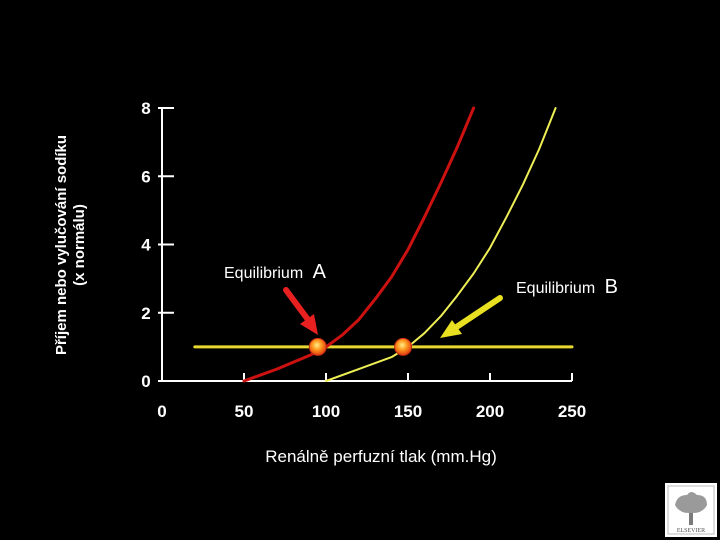  What do you see at coordinates (244, 411) in the screenshot?
I see `x-tick-label: 50` at bounding box center [244, 411].